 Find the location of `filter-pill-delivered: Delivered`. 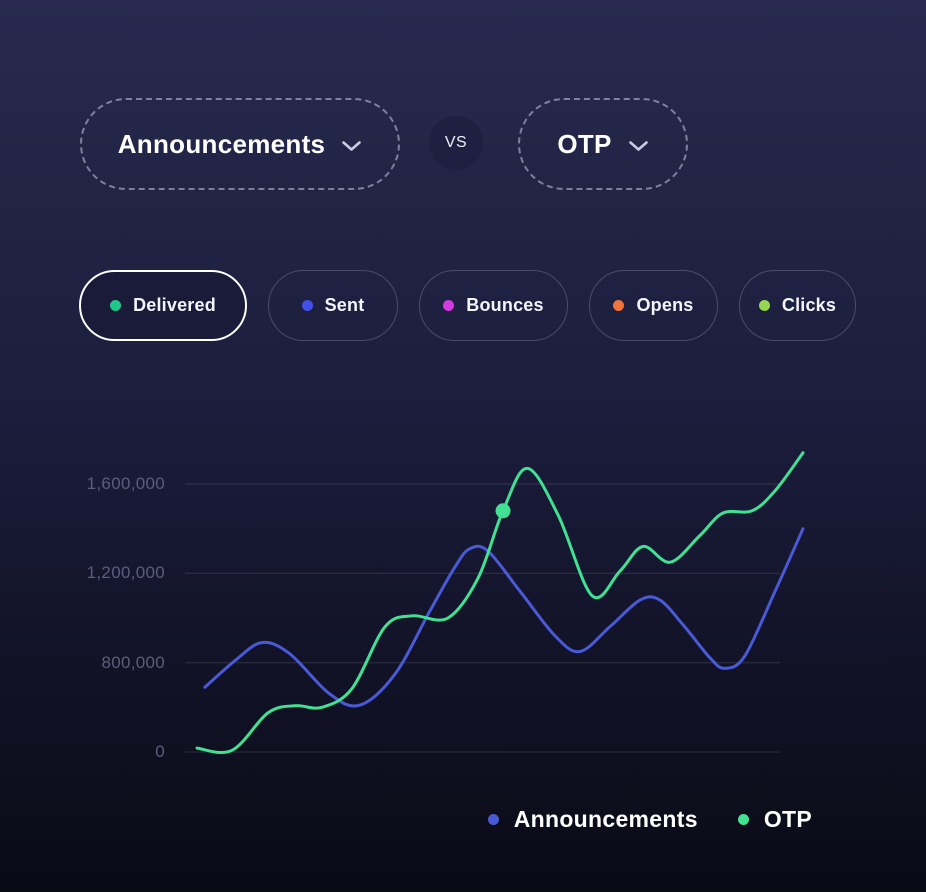

filter-pill-delivered: Delivered is located at coordinates (163, 305).